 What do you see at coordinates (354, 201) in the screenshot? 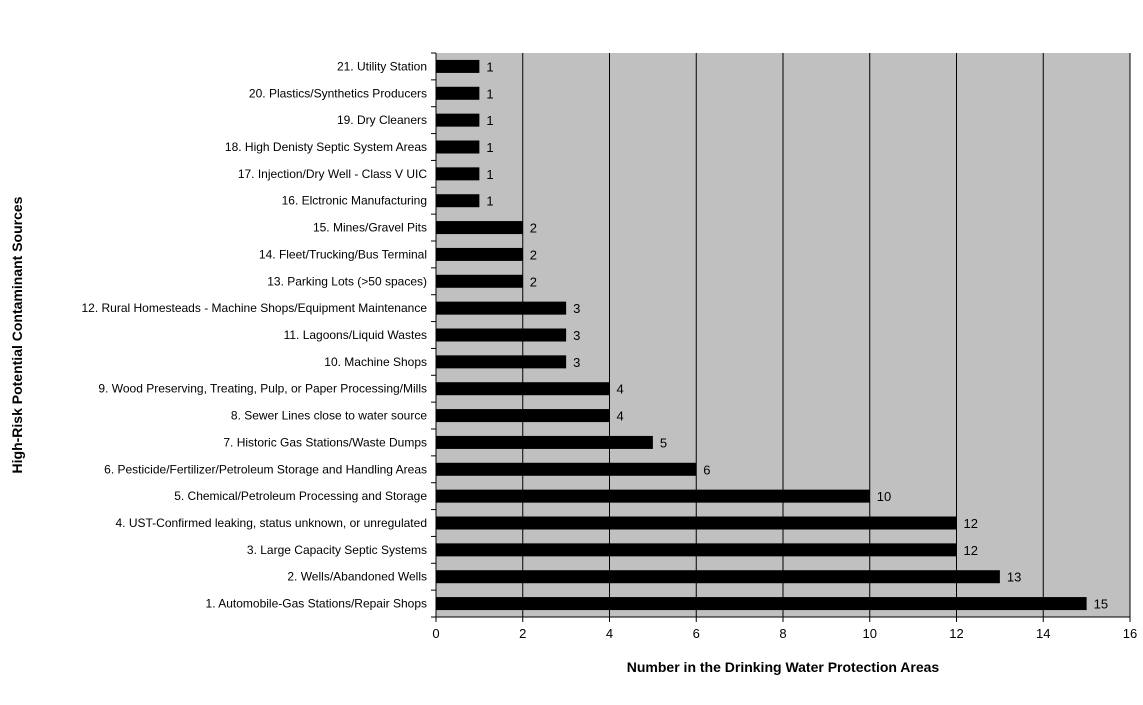
I see `category-label: 16. Elctronic Manufacturing` at bounding box center [354, 201].